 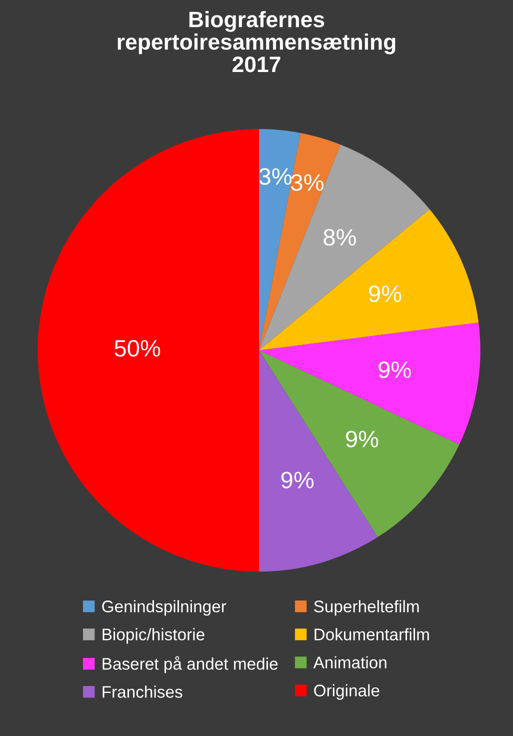 I want to click on chart-title: Biografernes repertoiresammensætning 2017, so click(x=257, y=41).